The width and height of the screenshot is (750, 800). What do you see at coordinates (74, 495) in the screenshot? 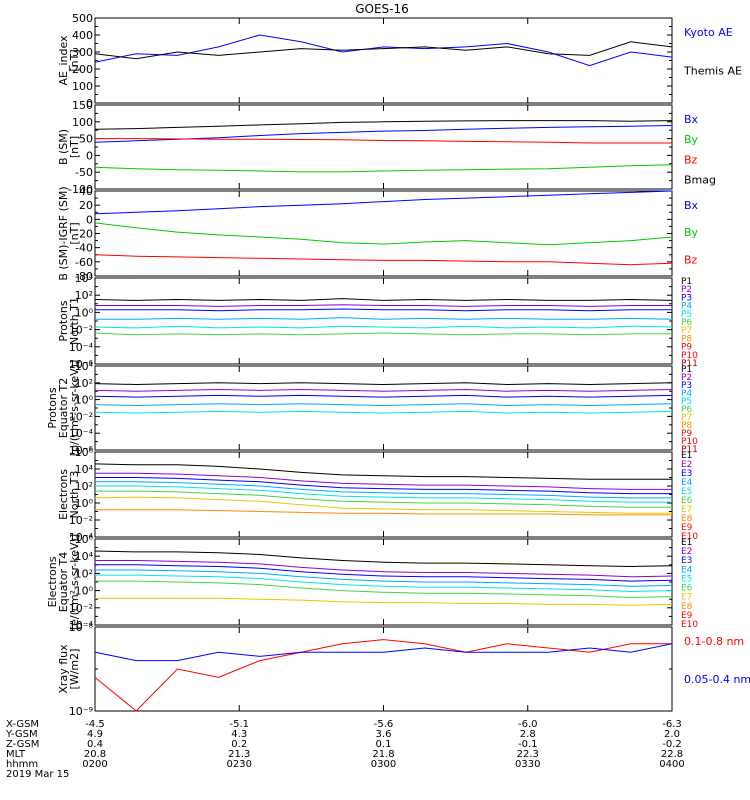
I see `y-axis-label: North T3` at bounding box center [74, 495].